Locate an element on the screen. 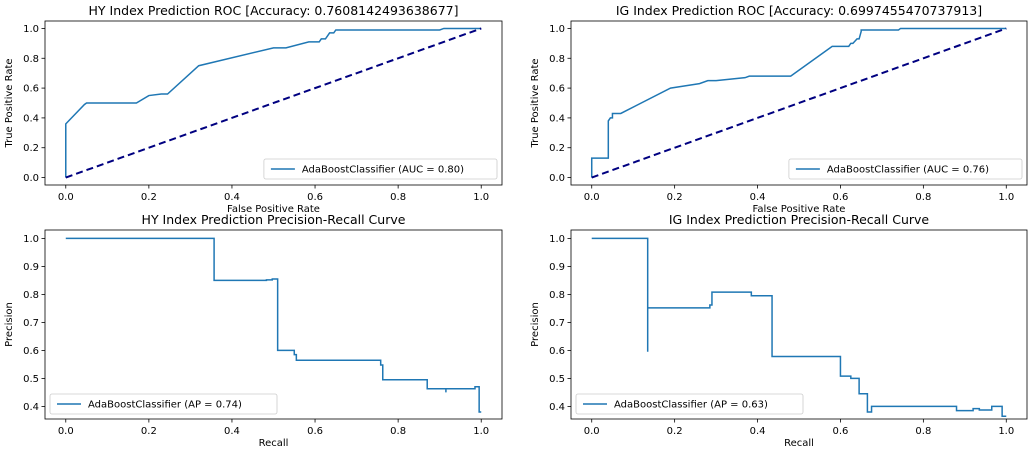  legend: AdaBoostClassifier (AP = 0.74) is located at coordinates (163, 404).